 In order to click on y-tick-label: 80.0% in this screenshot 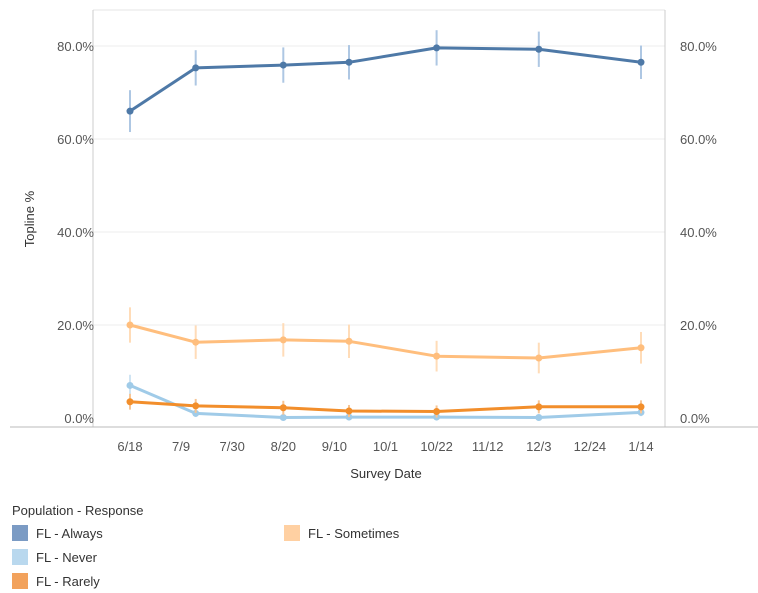, I will do `click(75, 46)`.